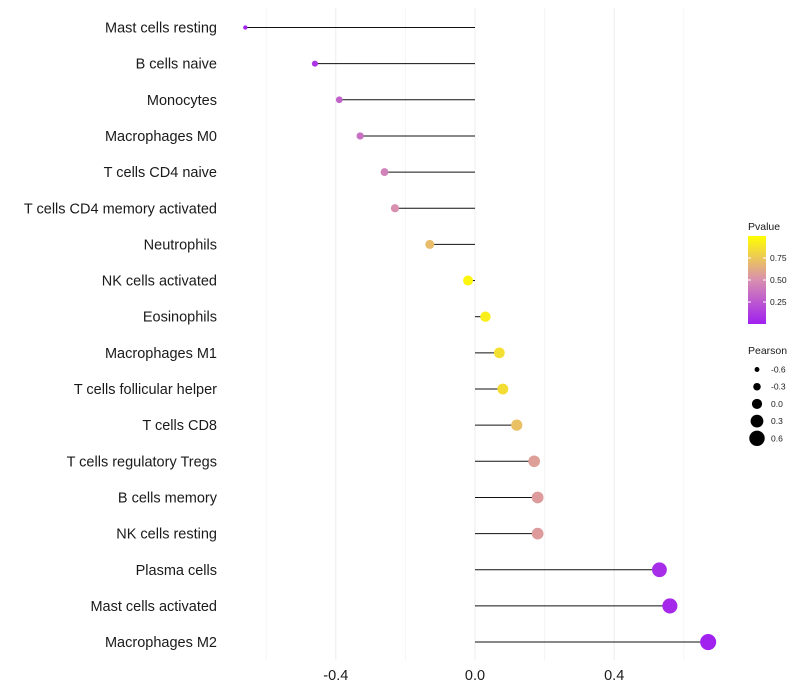  What do you see at coordinates (777, 438) in the screenshot?
I see `pearson-legend-label: 0.6` at bounding box center [777, 438].